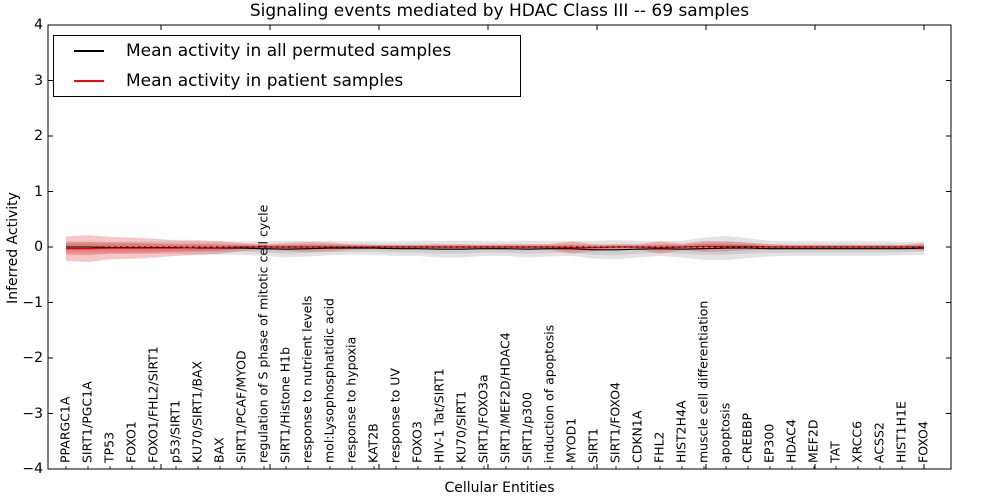 Image resolution: width=1000 pixels, height=500 pixels. Describe the element at coordinates (307, 379) in the screenshot. I see `x-category-label: response to nutrient levels` at that location.